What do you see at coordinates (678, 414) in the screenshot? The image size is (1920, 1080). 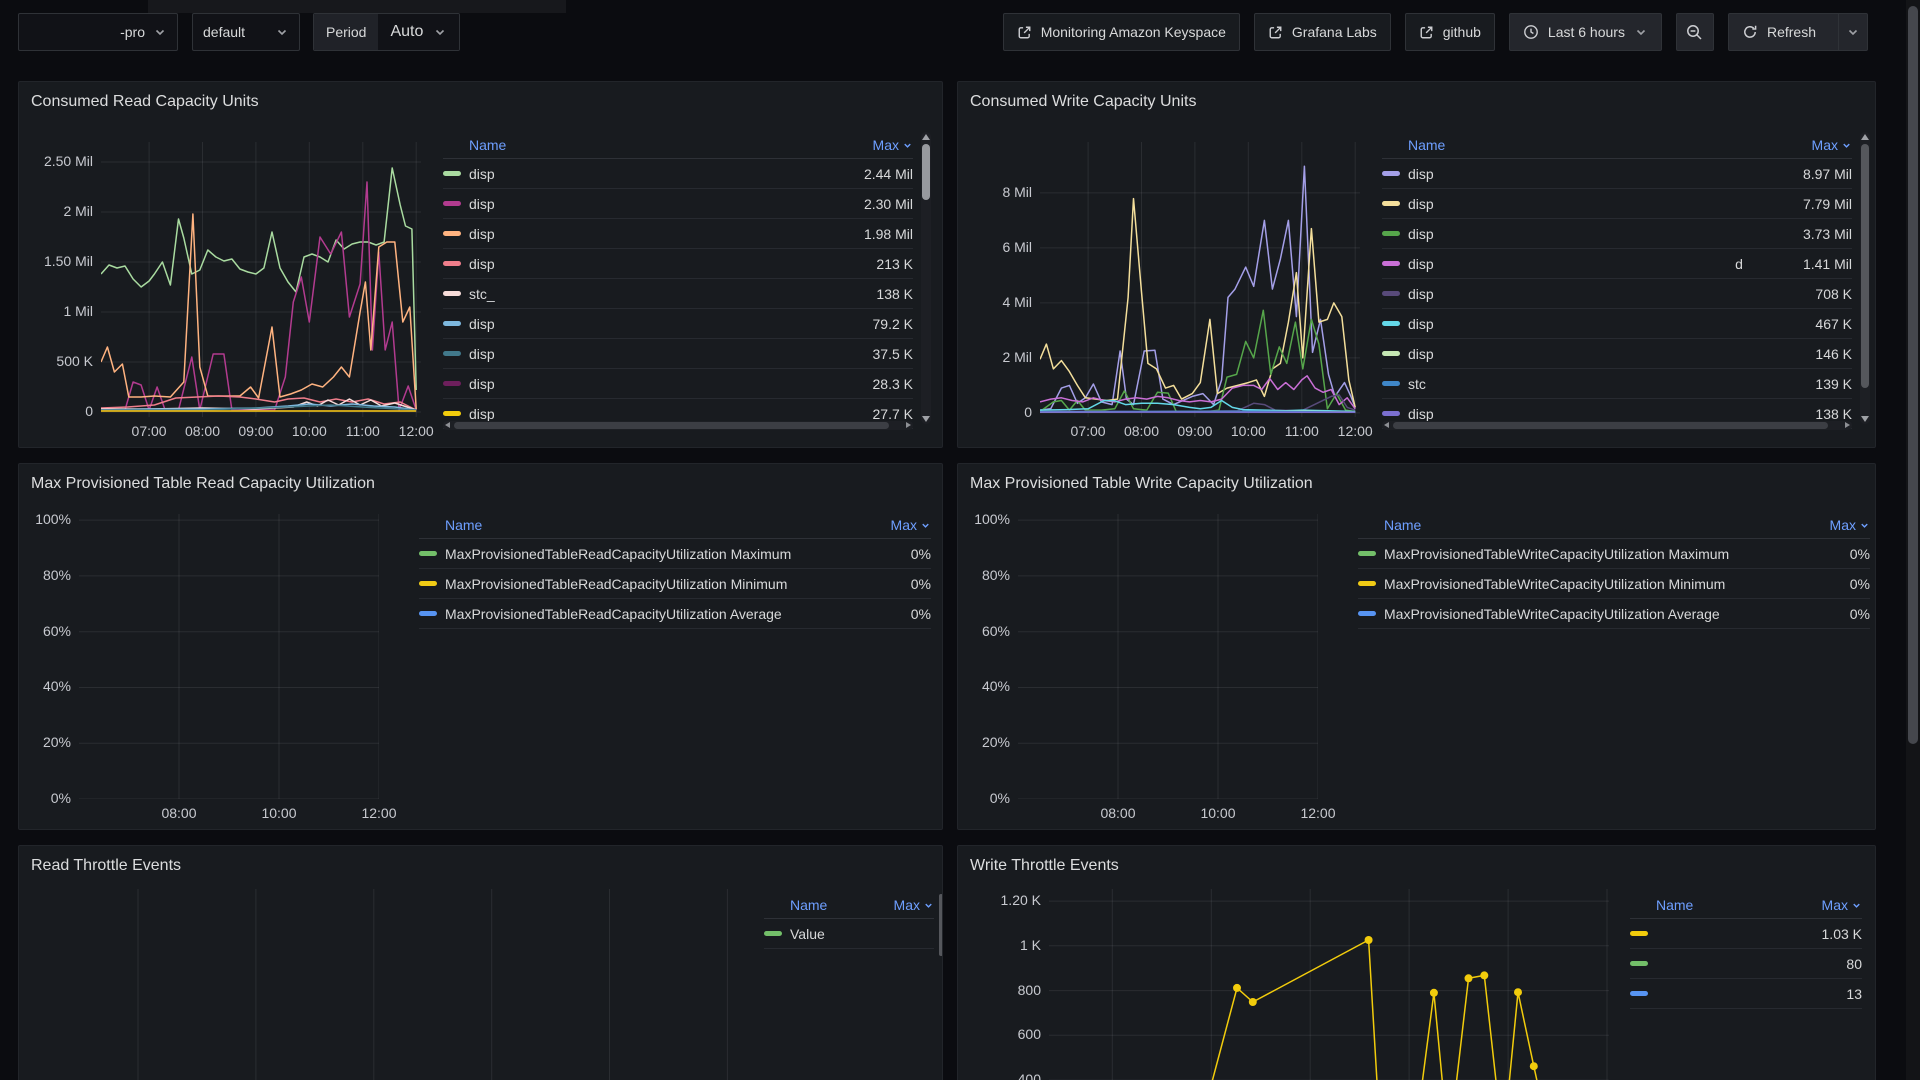 I see `legend-row: disp 27.7 K` at bounding box center [678, 414].